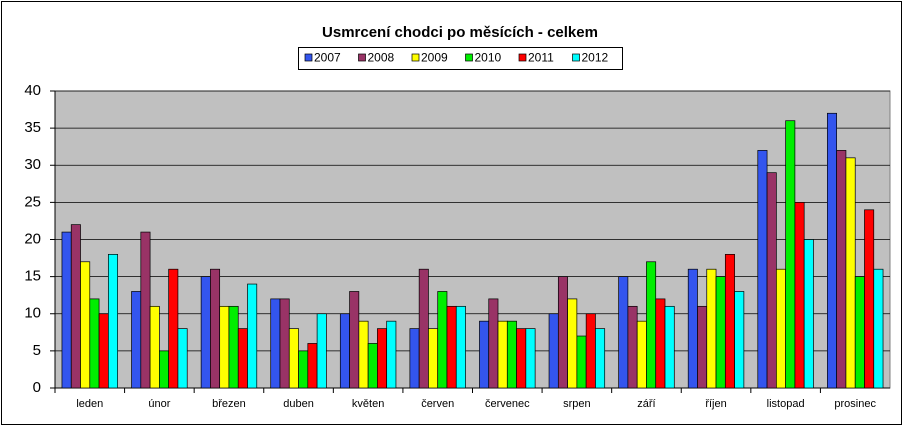  What do you see at coordinates (32, 238) in the screenshot?
I see `y-tick-label: 20` at bounding box center [32, 238].